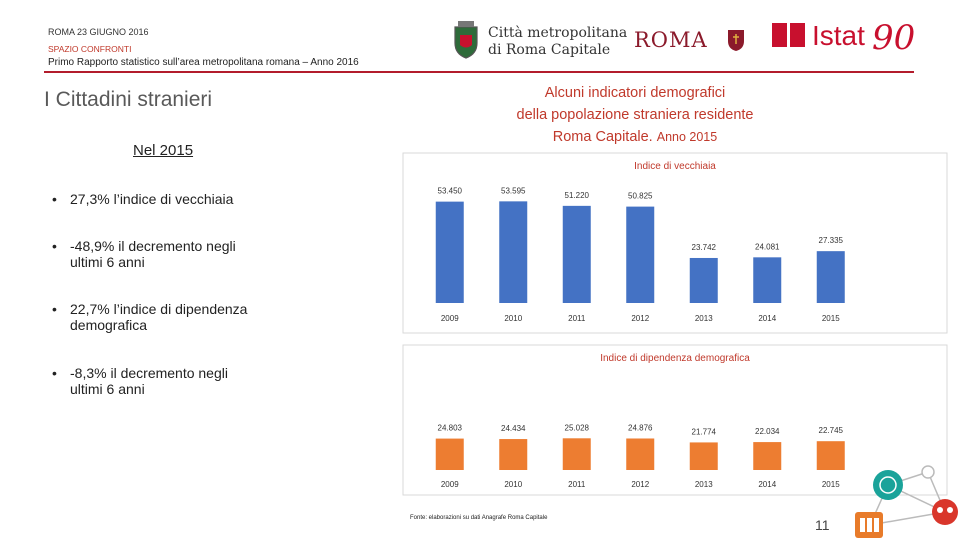 This screenshot has height=540, width=960. What do you see at coordinates (831, 430) in the screenshot?
I see `data-label: 22.745` at bounding box center [831, 430].